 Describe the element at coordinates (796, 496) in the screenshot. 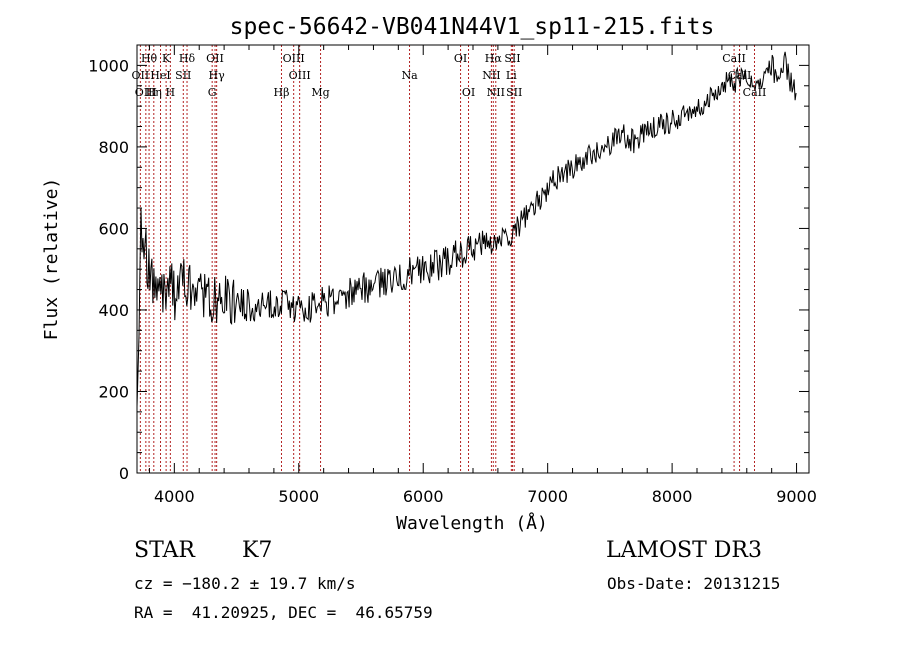

I see `x-tick-label: 9000` at that location.